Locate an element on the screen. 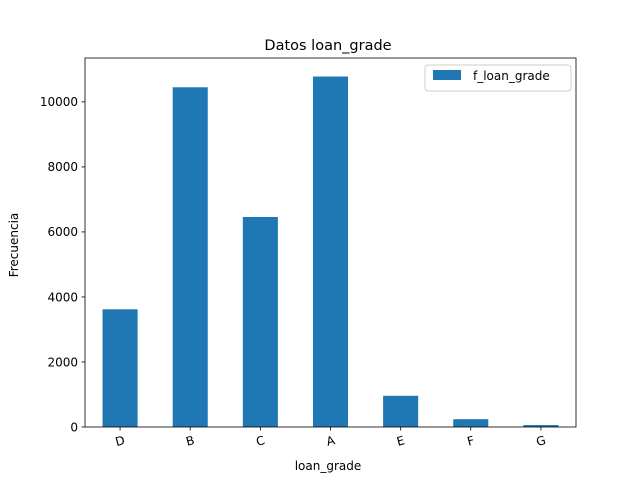  x-tick-label-C: C is located at coordinates (260, 441).